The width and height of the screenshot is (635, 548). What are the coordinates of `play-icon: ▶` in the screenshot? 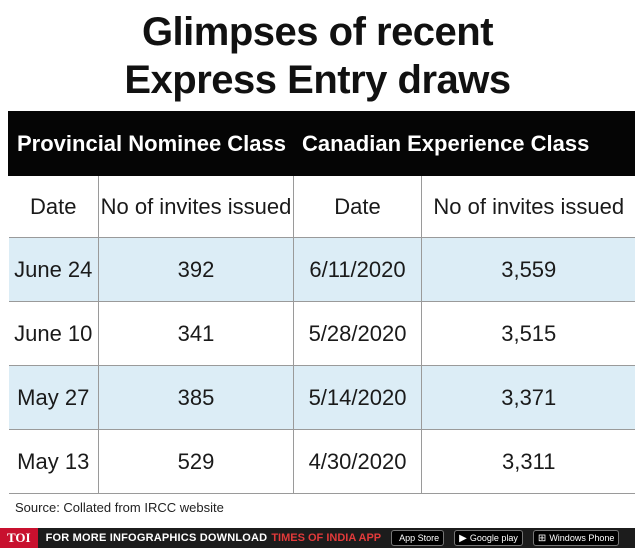 It's located at (463, 538).